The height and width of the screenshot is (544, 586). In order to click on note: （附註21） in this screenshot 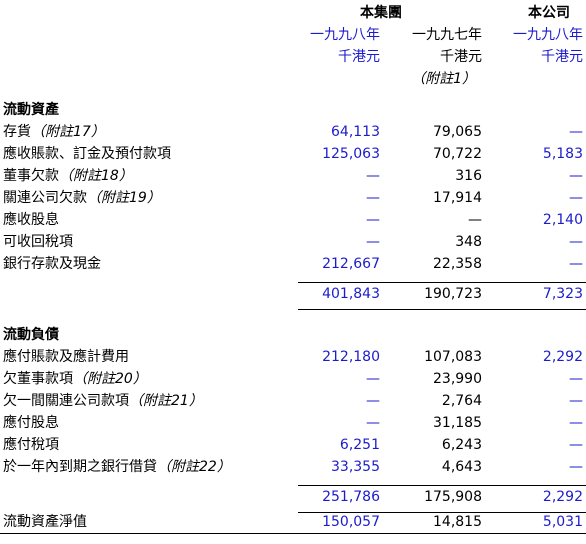, I will do `click(166, 401)`.